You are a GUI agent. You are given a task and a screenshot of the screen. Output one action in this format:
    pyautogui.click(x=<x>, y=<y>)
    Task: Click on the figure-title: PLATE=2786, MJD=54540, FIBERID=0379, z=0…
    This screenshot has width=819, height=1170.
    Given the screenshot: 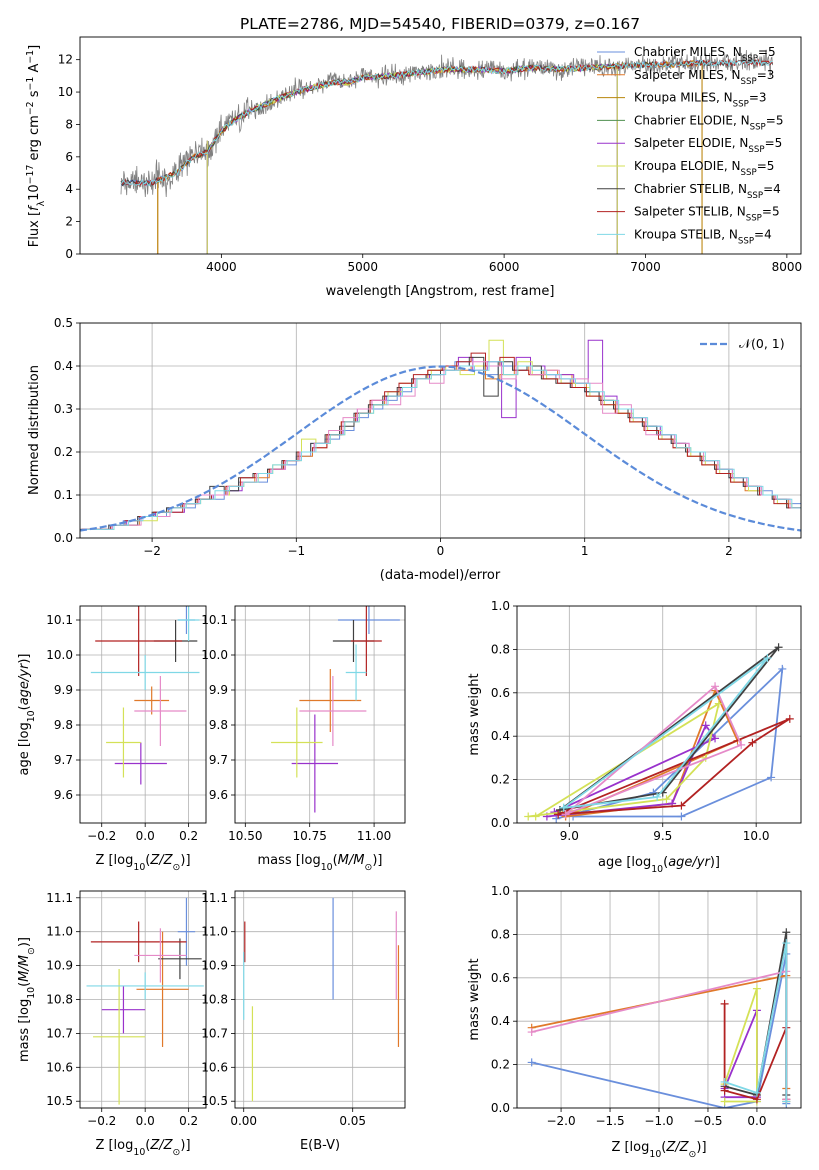 What is the action you would take?
    pyautogui.click(x=440, y=24)
    